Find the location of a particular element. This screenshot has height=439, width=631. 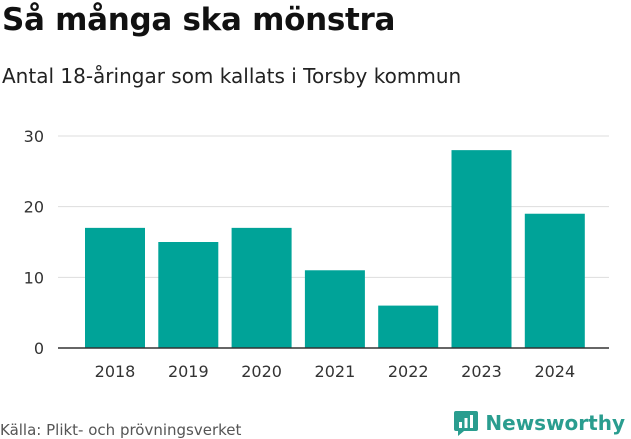

bar-2020 is located at coordinates (261, 287).